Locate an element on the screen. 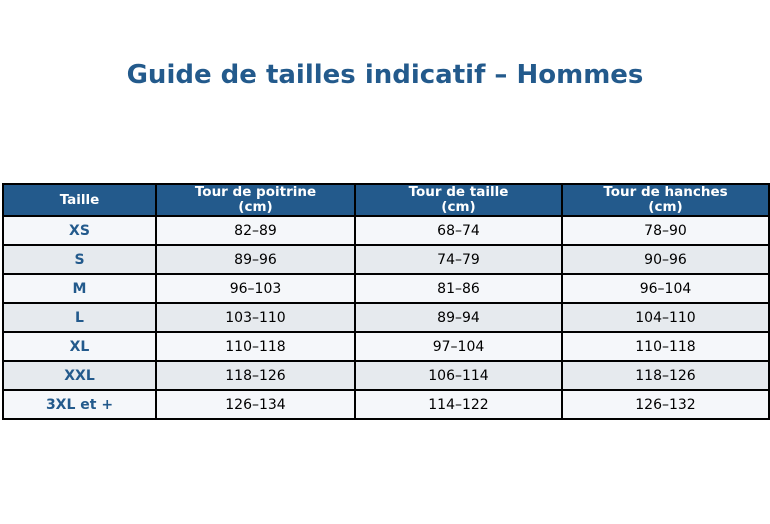  table-row: S 89–96 74–79 90–96 is located at coordinates (386, 259).